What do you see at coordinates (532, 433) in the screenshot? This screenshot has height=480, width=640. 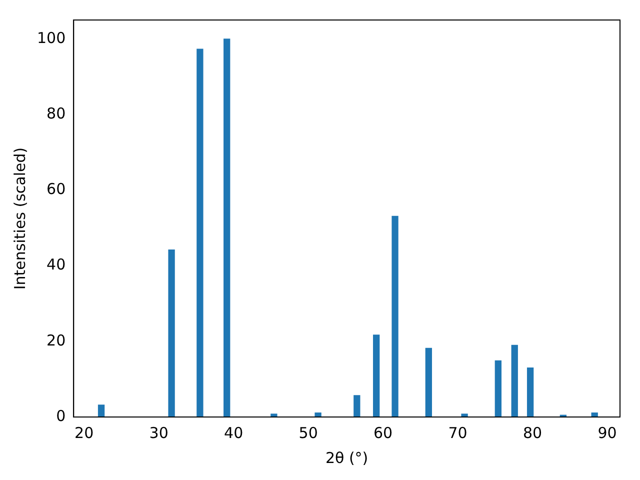 I see `x-tick-label: 80` at bounding box center [532, 433].